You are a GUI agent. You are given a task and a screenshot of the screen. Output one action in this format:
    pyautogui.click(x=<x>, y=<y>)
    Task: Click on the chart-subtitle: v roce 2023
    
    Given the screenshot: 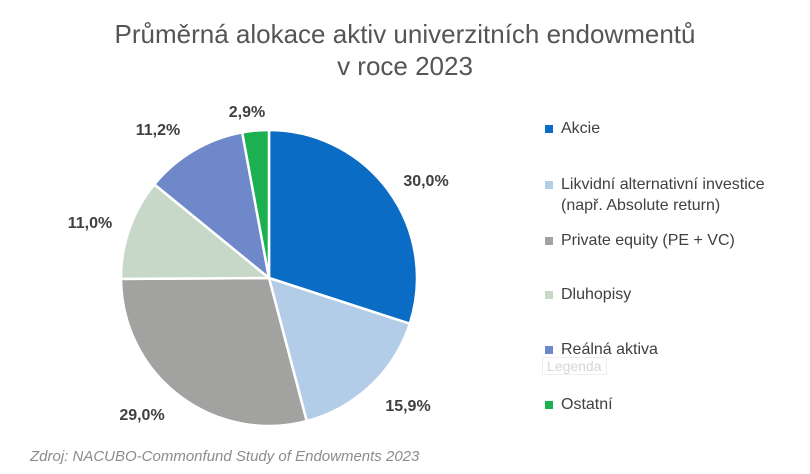 What is the action you would take?
    pyautogui.click(x=405, y=66)
    